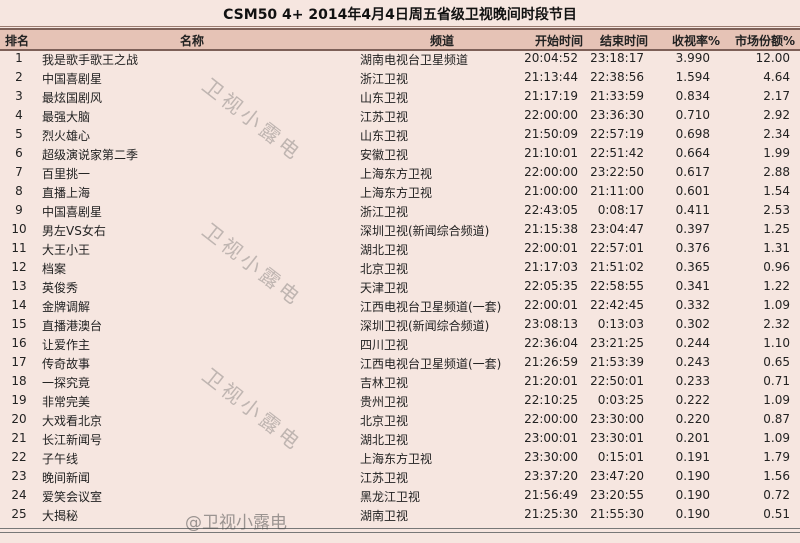  Describe the element at coordinates (431, 364) in the screenshot. I see `cell-channel: 江西电视台卫星频道(一套)` at that location.